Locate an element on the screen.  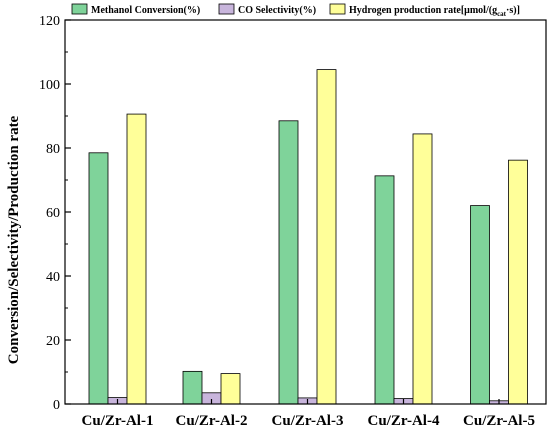
y-tick-label-0: 0 is located at coordinates (56, 405).